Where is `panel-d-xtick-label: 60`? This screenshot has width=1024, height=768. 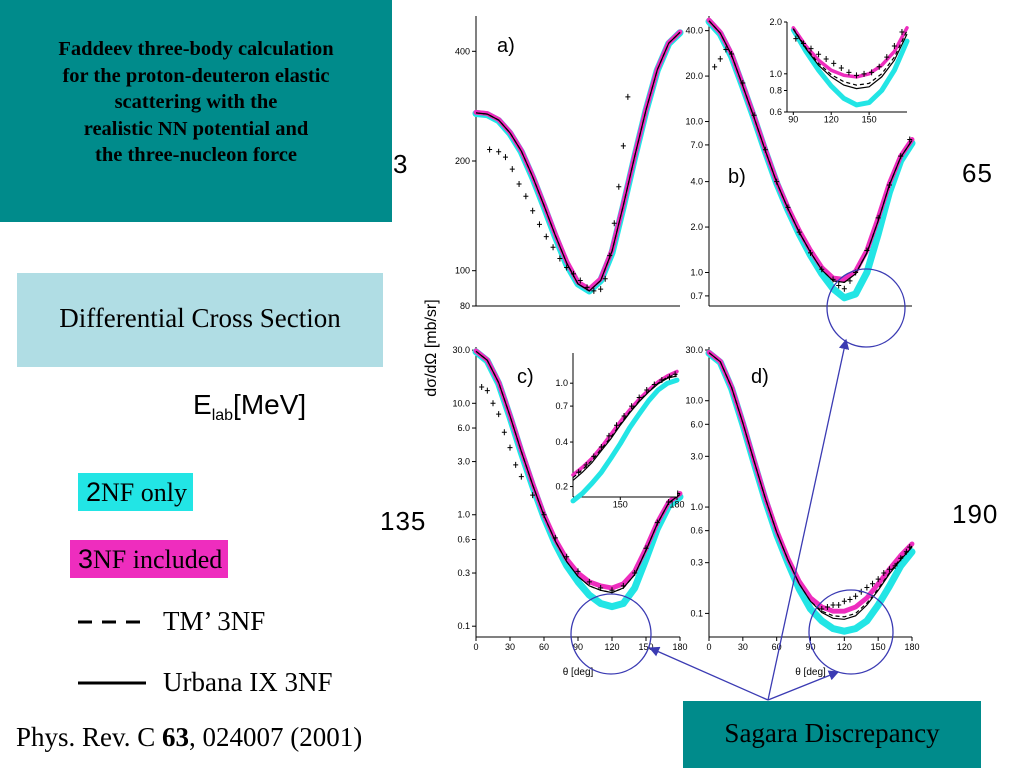 panel-d-xtick-label: 60 is located at coordinates (777, 647).